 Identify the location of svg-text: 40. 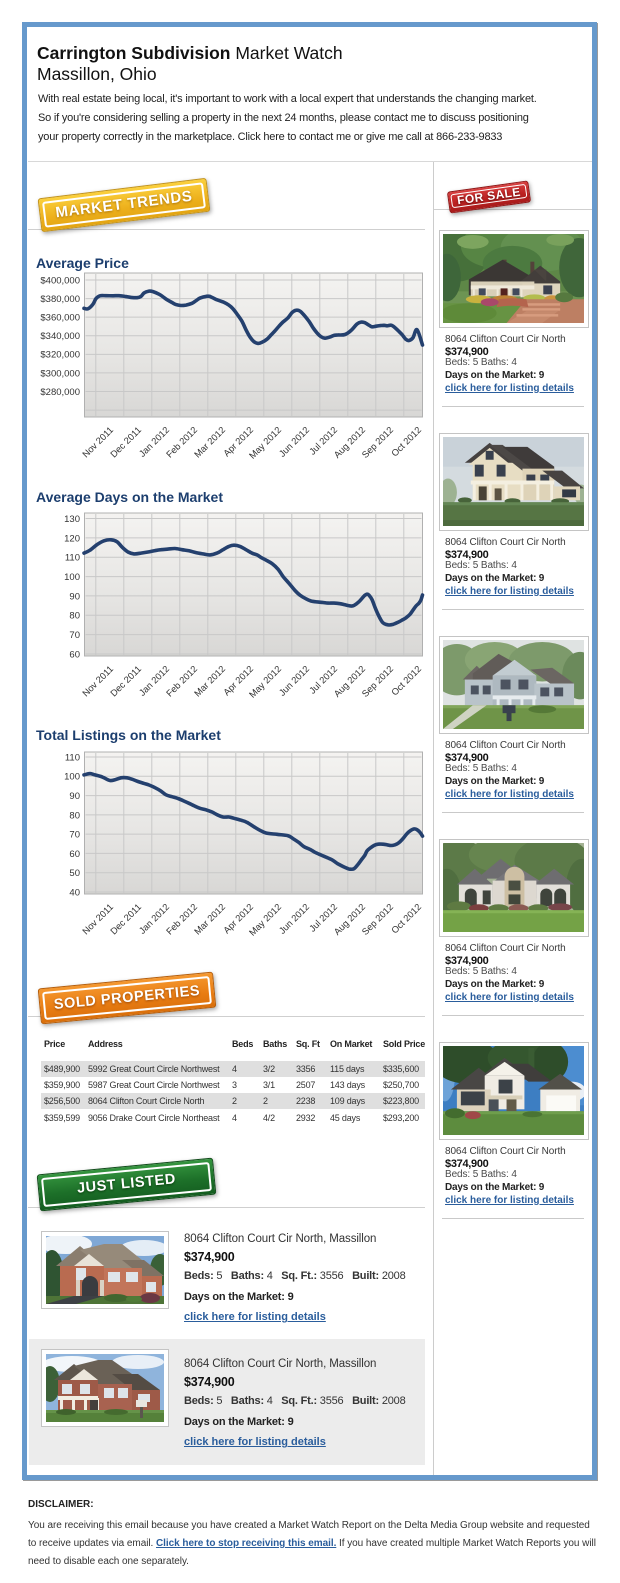
(74, 892).